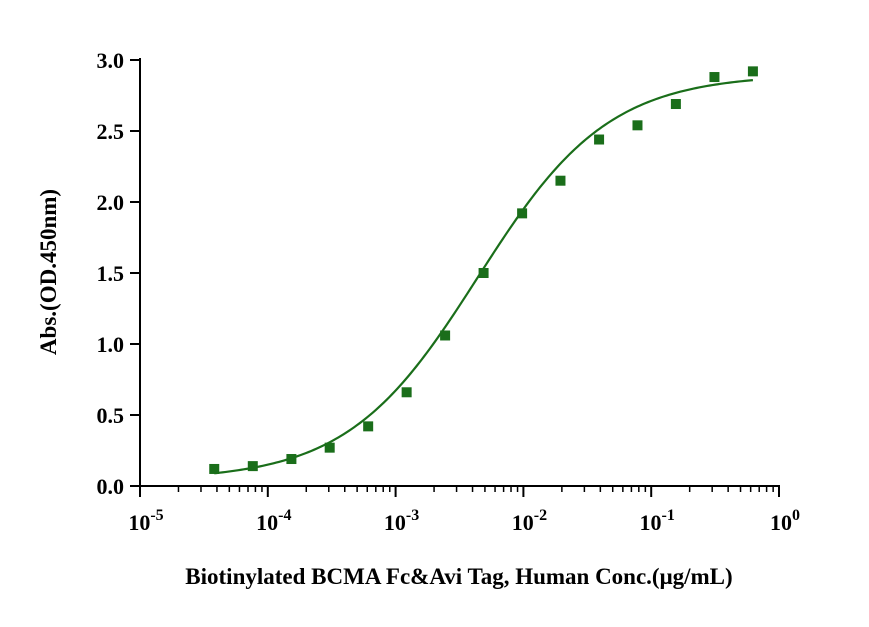 The height and width of the screenshot is (627, 869). I want to click on y-tick-label: 2.0, so click(111, 202).